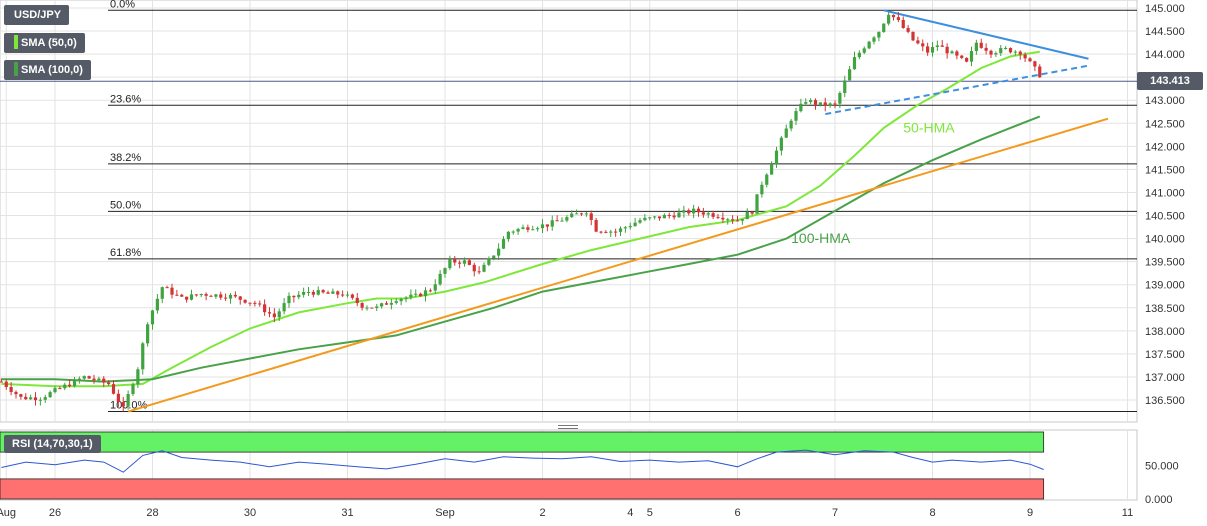 The height and width of the screenshot is (526, 1207). What do you see at coordinates (37, 15) in the screenshot?
I see `symbol-label: USD/JPY` at bounding box center [37, 15].